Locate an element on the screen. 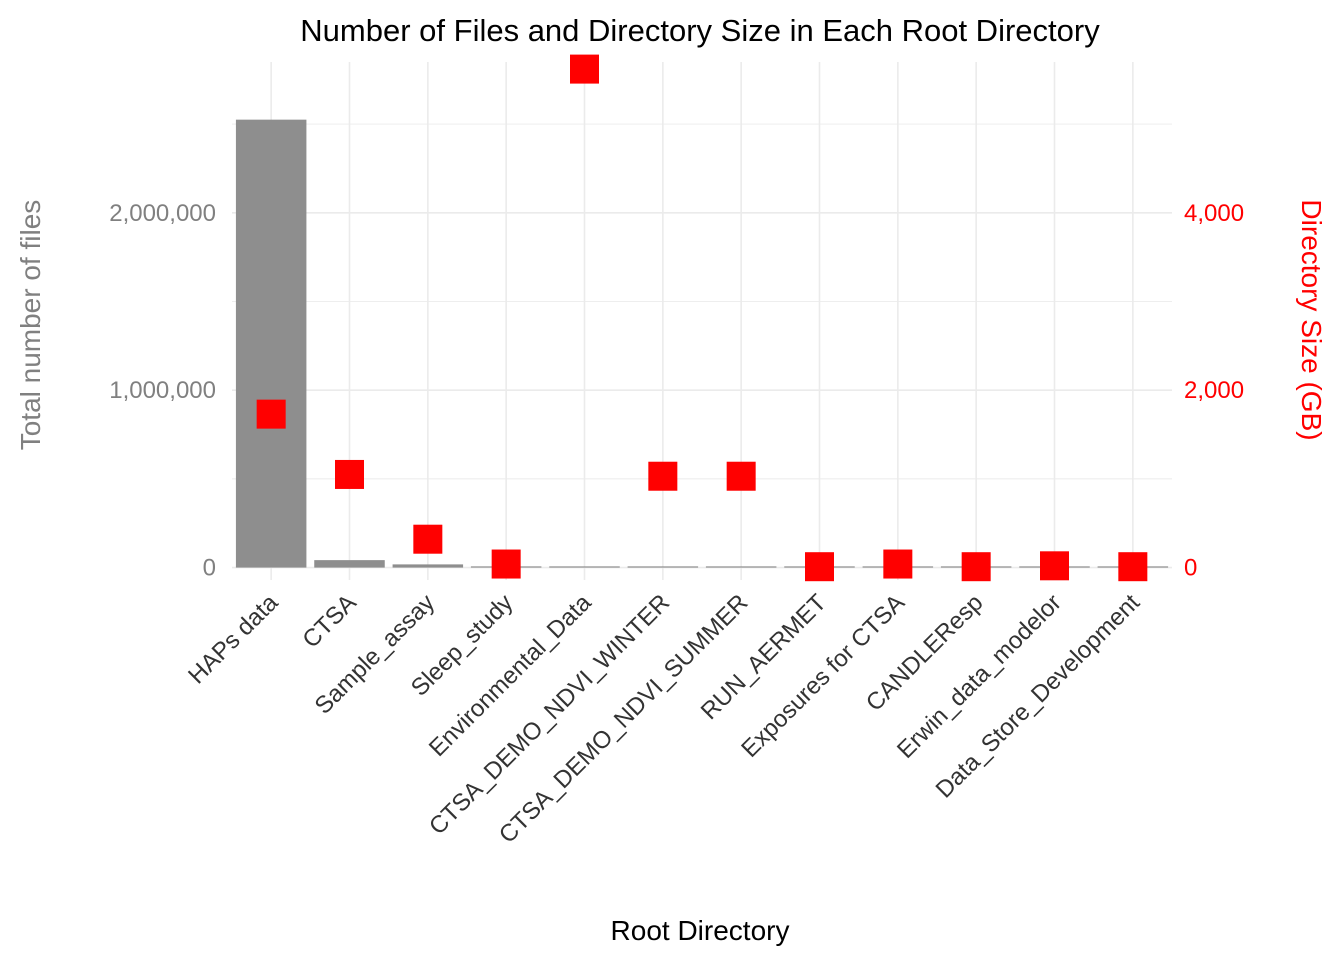 The height and width of the screenshot is (960, 1344). y2-tick-label: 2,000 is located at coordinates (1214, 390).